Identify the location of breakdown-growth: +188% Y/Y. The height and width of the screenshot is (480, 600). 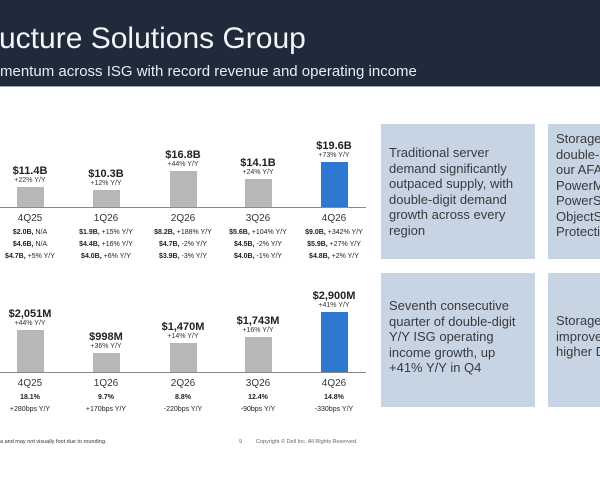
(193, 232).